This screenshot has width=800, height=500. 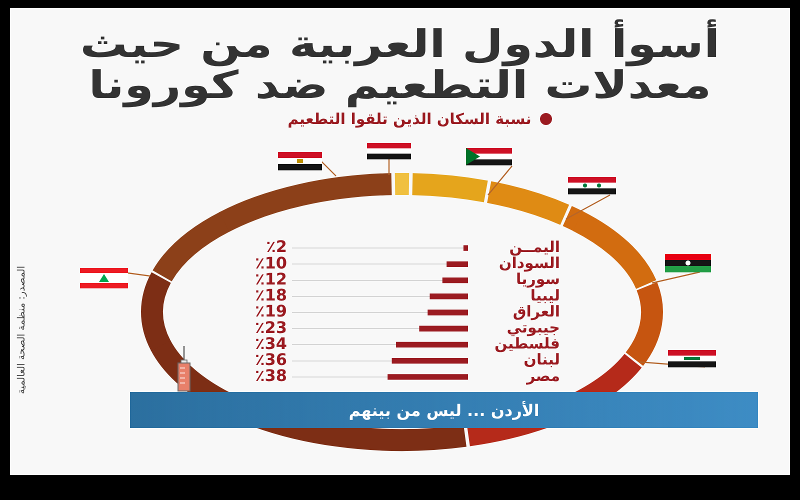 What do you see at coordinates (444, 410) in the screenshot?
I see `text: الأردن ... ليس من بينهم` at bounding box center [444, 410].